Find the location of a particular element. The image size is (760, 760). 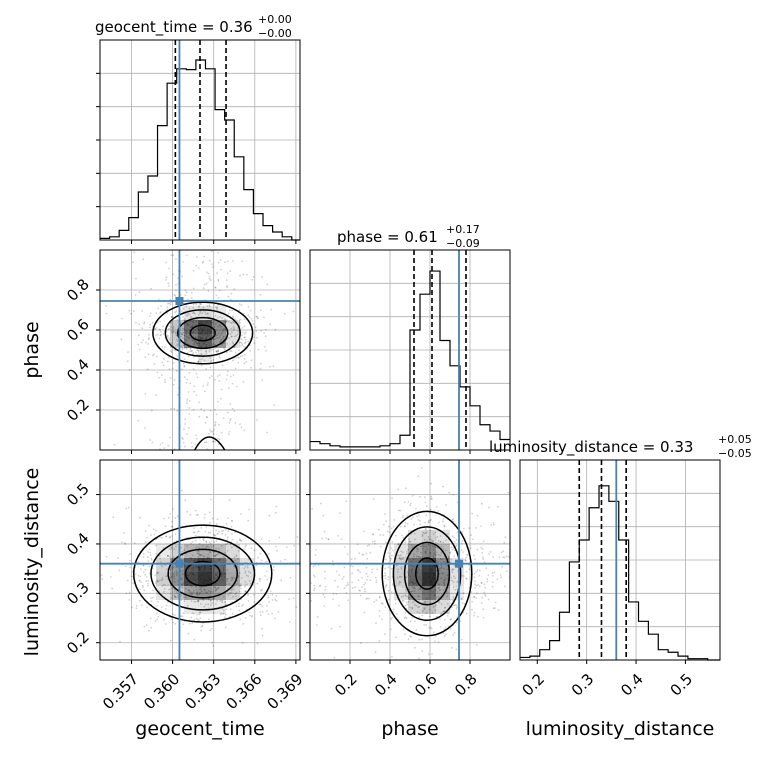

scatter-geocent-time-vs-phase-density is located at coordinates (200, 350).